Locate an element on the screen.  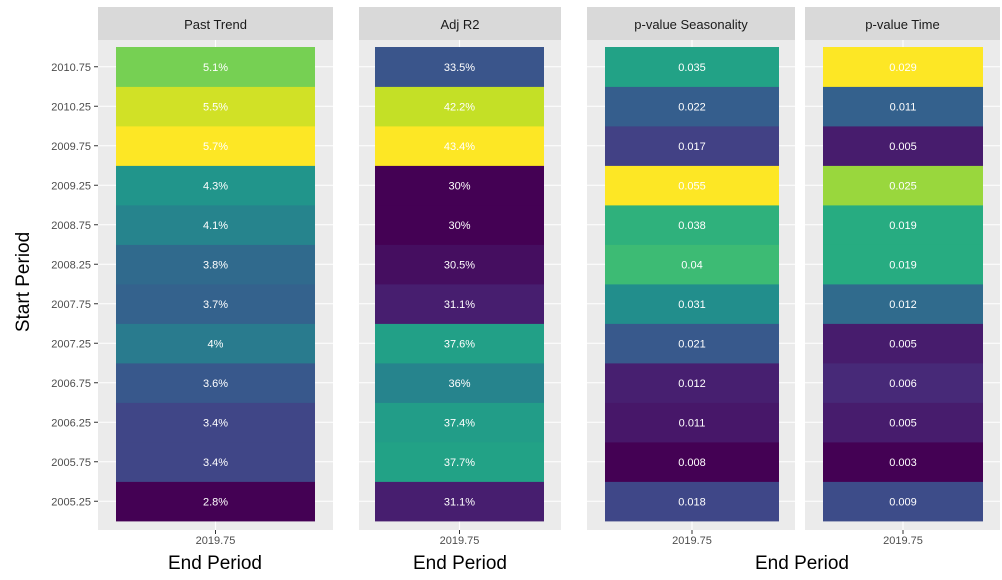
cell-value-label: 37.6% is located at coordinates (459, 344).